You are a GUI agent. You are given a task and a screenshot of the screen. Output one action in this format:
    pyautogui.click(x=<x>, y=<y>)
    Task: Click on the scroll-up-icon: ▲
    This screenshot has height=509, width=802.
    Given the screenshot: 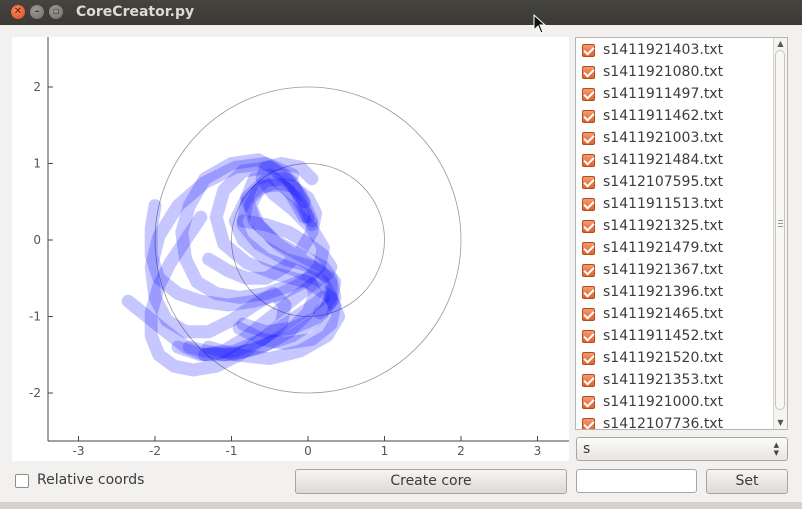 What is the action you would take?
    pyautogui.click(x=780, y=43)
    